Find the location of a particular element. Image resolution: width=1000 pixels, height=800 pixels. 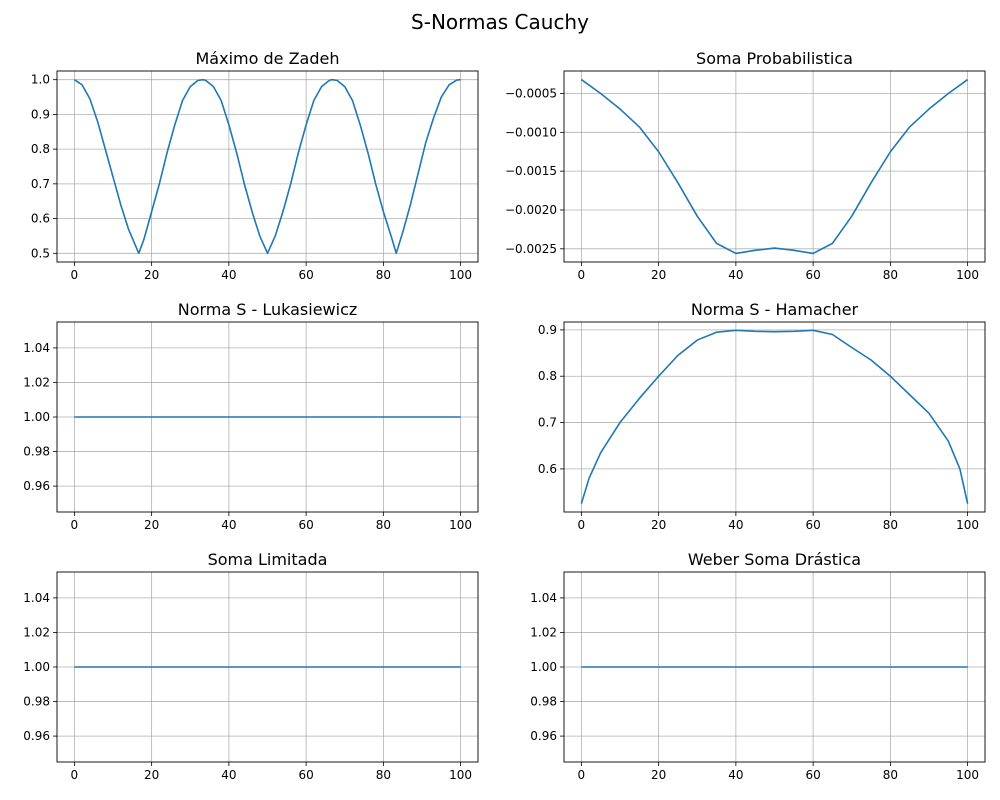

subplot-title: Soma Probabilistica is located at coordinates (774, 58).